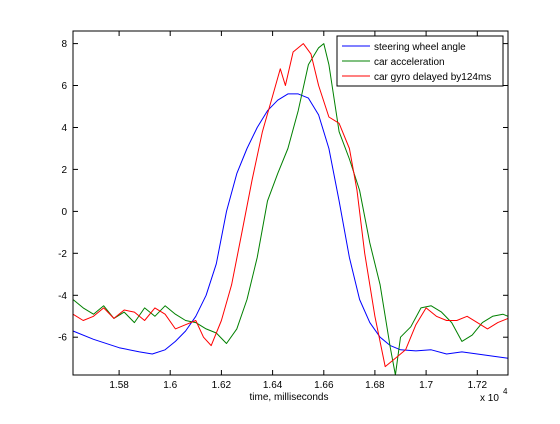 The height and width of the screenshot is (424, 560). I want to click on x-multiplier-exponent: 4, so click(505, 391).